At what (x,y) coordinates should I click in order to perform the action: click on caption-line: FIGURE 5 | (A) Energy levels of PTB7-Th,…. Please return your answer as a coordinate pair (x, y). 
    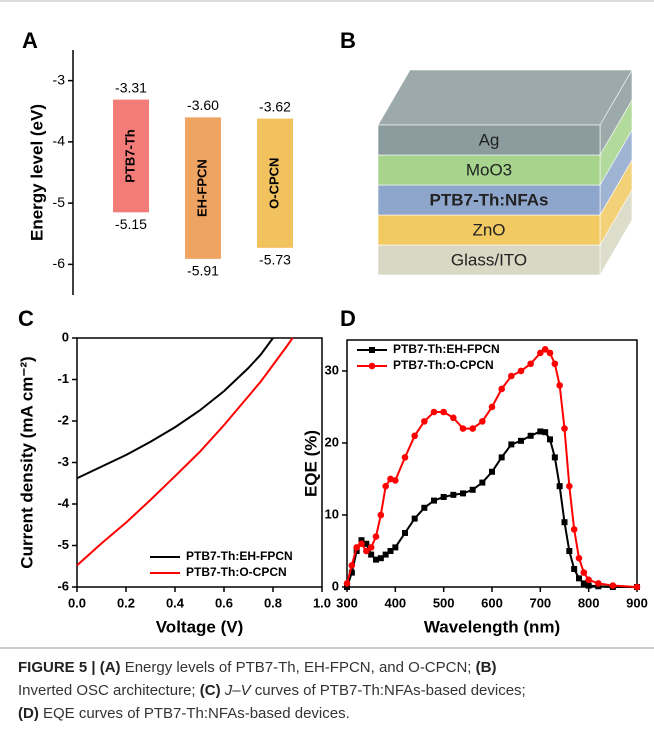
    Looking at the image, I should click on (257, 667).